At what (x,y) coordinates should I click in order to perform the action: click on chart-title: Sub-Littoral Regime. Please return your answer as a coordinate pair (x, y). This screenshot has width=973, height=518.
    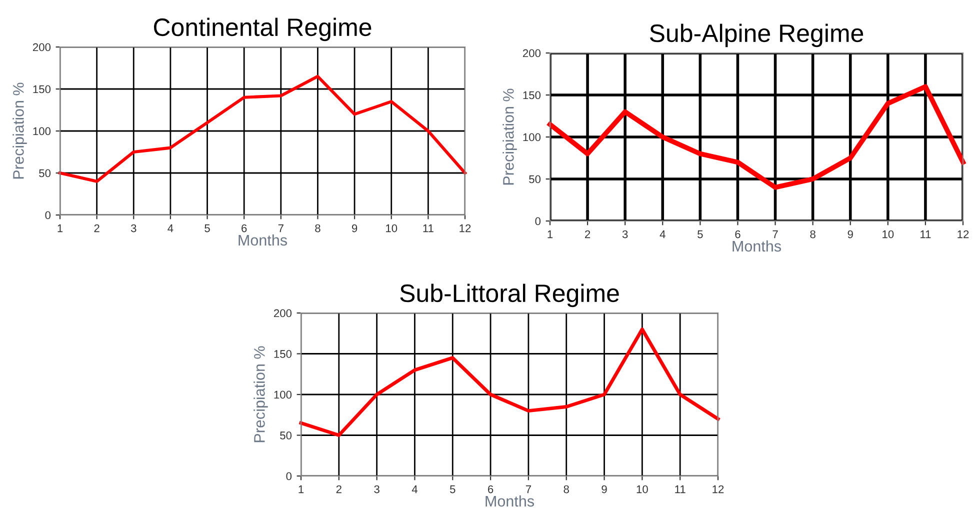
    Looking at the image, I should click on (509, 296).